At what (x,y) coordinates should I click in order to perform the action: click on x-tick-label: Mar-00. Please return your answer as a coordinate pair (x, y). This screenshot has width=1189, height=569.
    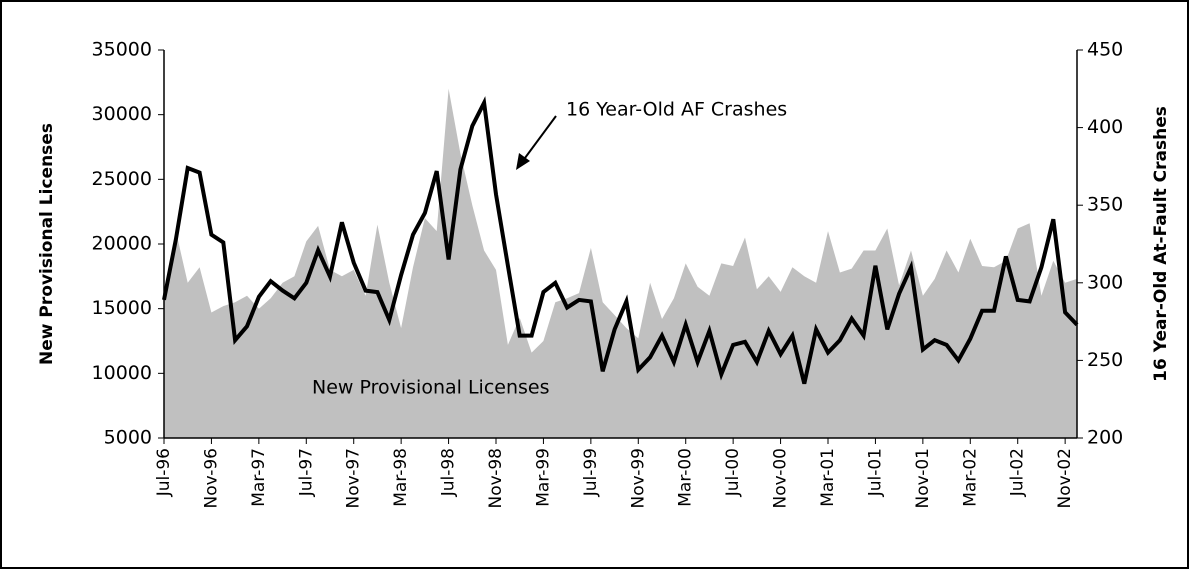
    Looking at the image, I should click on (686, 477).